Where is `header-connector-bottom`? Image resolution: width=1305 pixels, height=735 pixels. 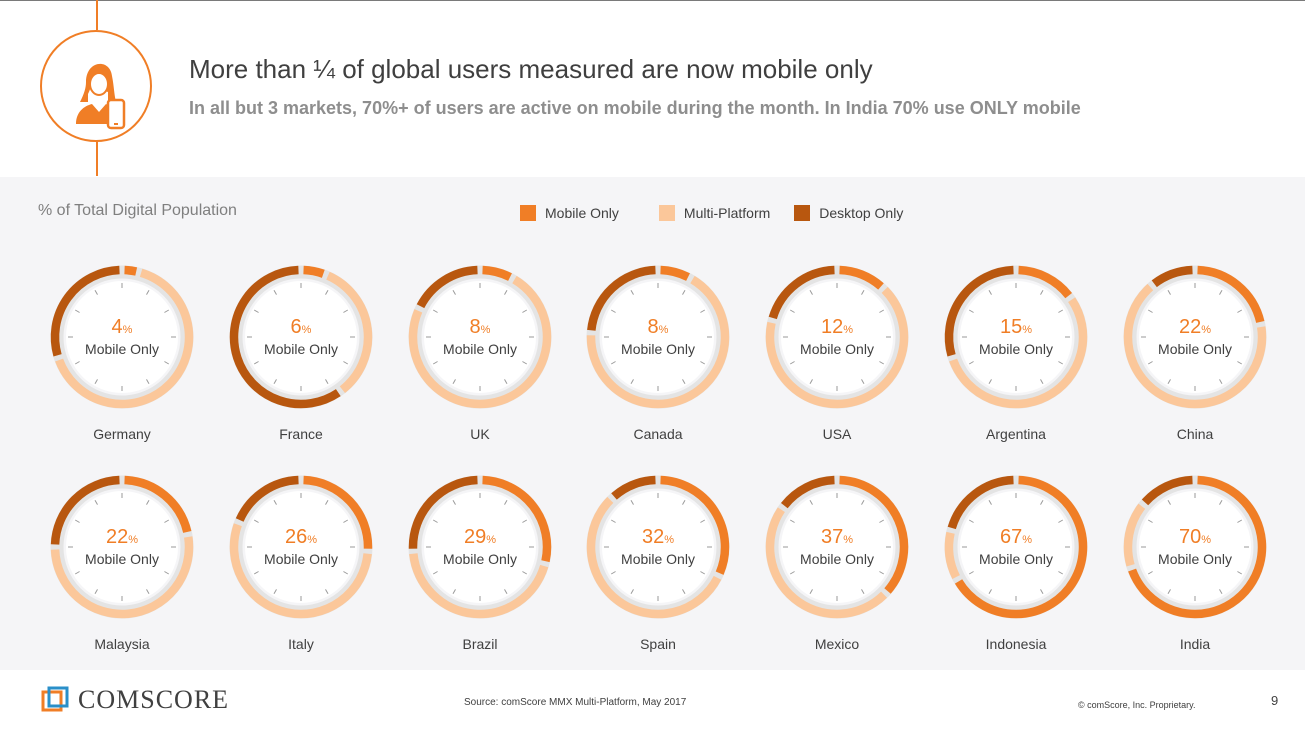
header-connector-bottom is located at coordinates (97, 151).